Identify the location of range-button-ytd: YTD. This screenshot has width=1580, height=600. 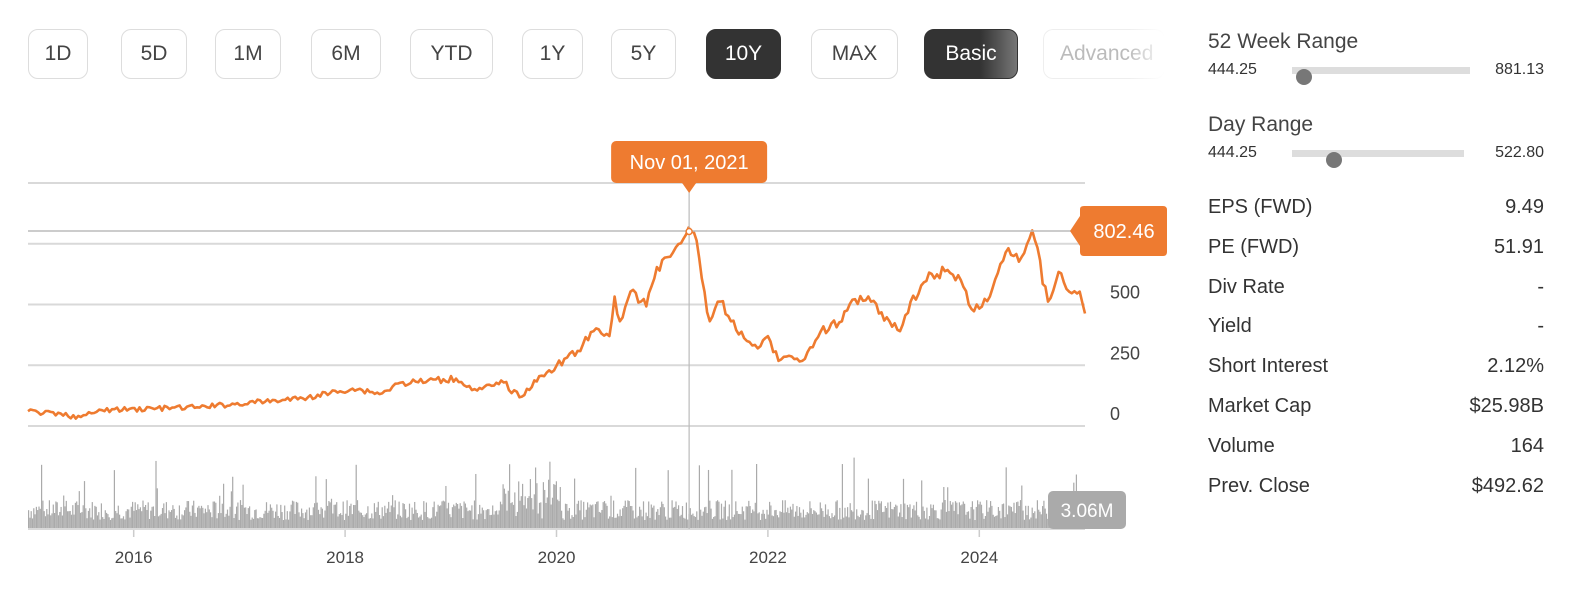
(451, 54).